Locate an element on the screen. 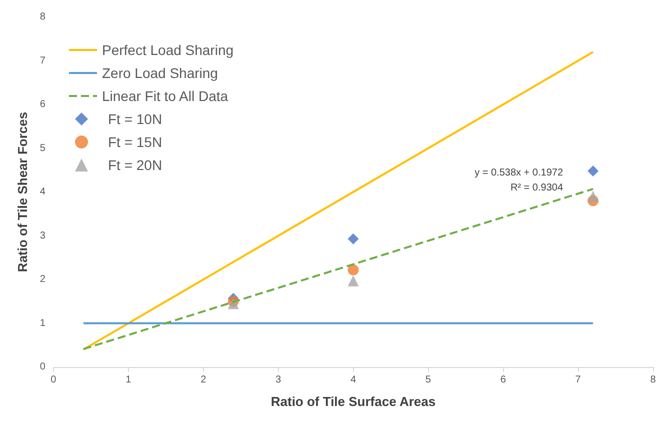  x-tick-label: 6 is located at coordinates (503, 380).